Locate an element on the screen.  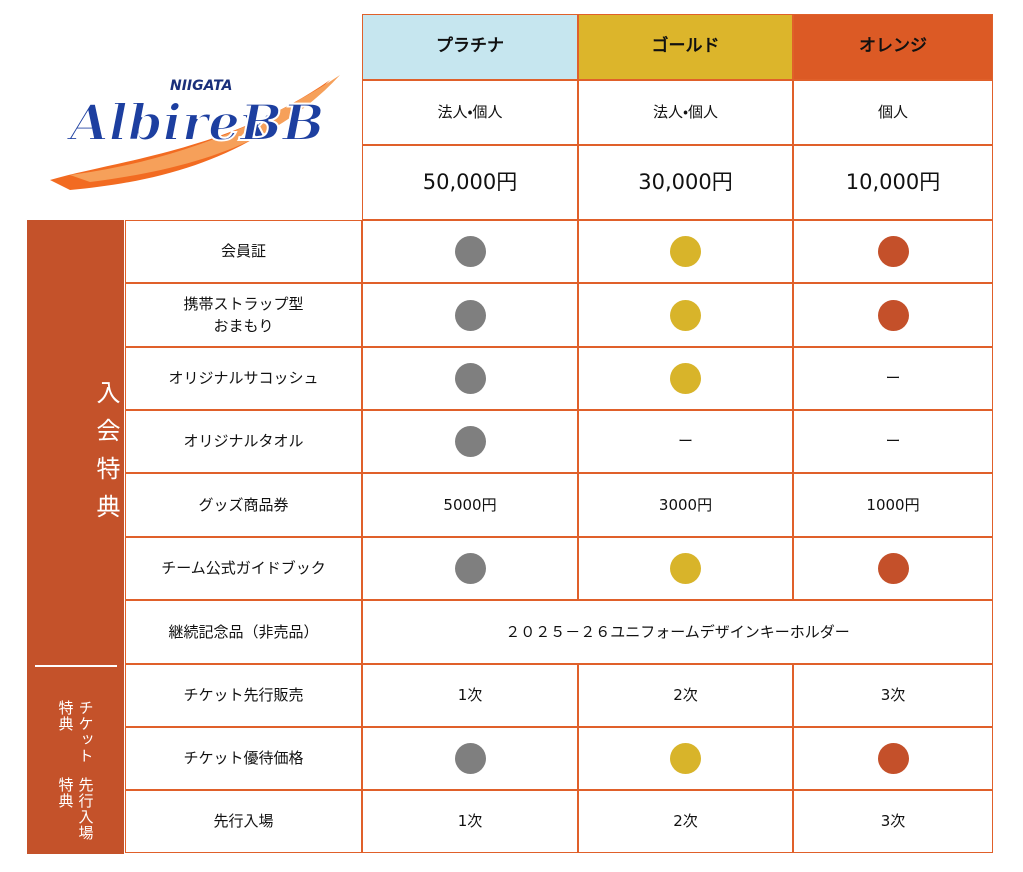
tier-header: プラチナ is located at coordinates (470, 47).